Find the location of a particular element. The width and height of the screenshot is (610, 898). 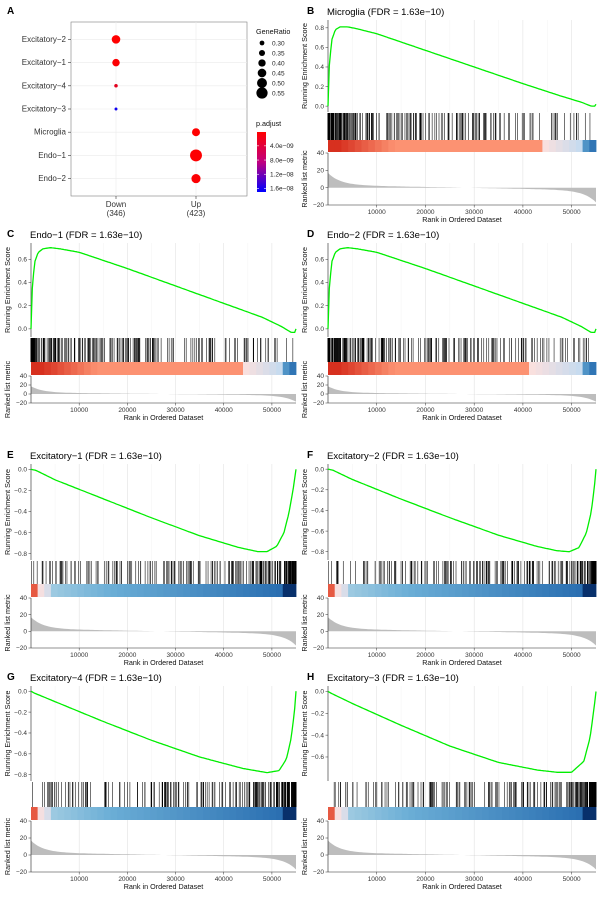

color-legend-label: 1.2e−08 is located at coordinates (282, 175).